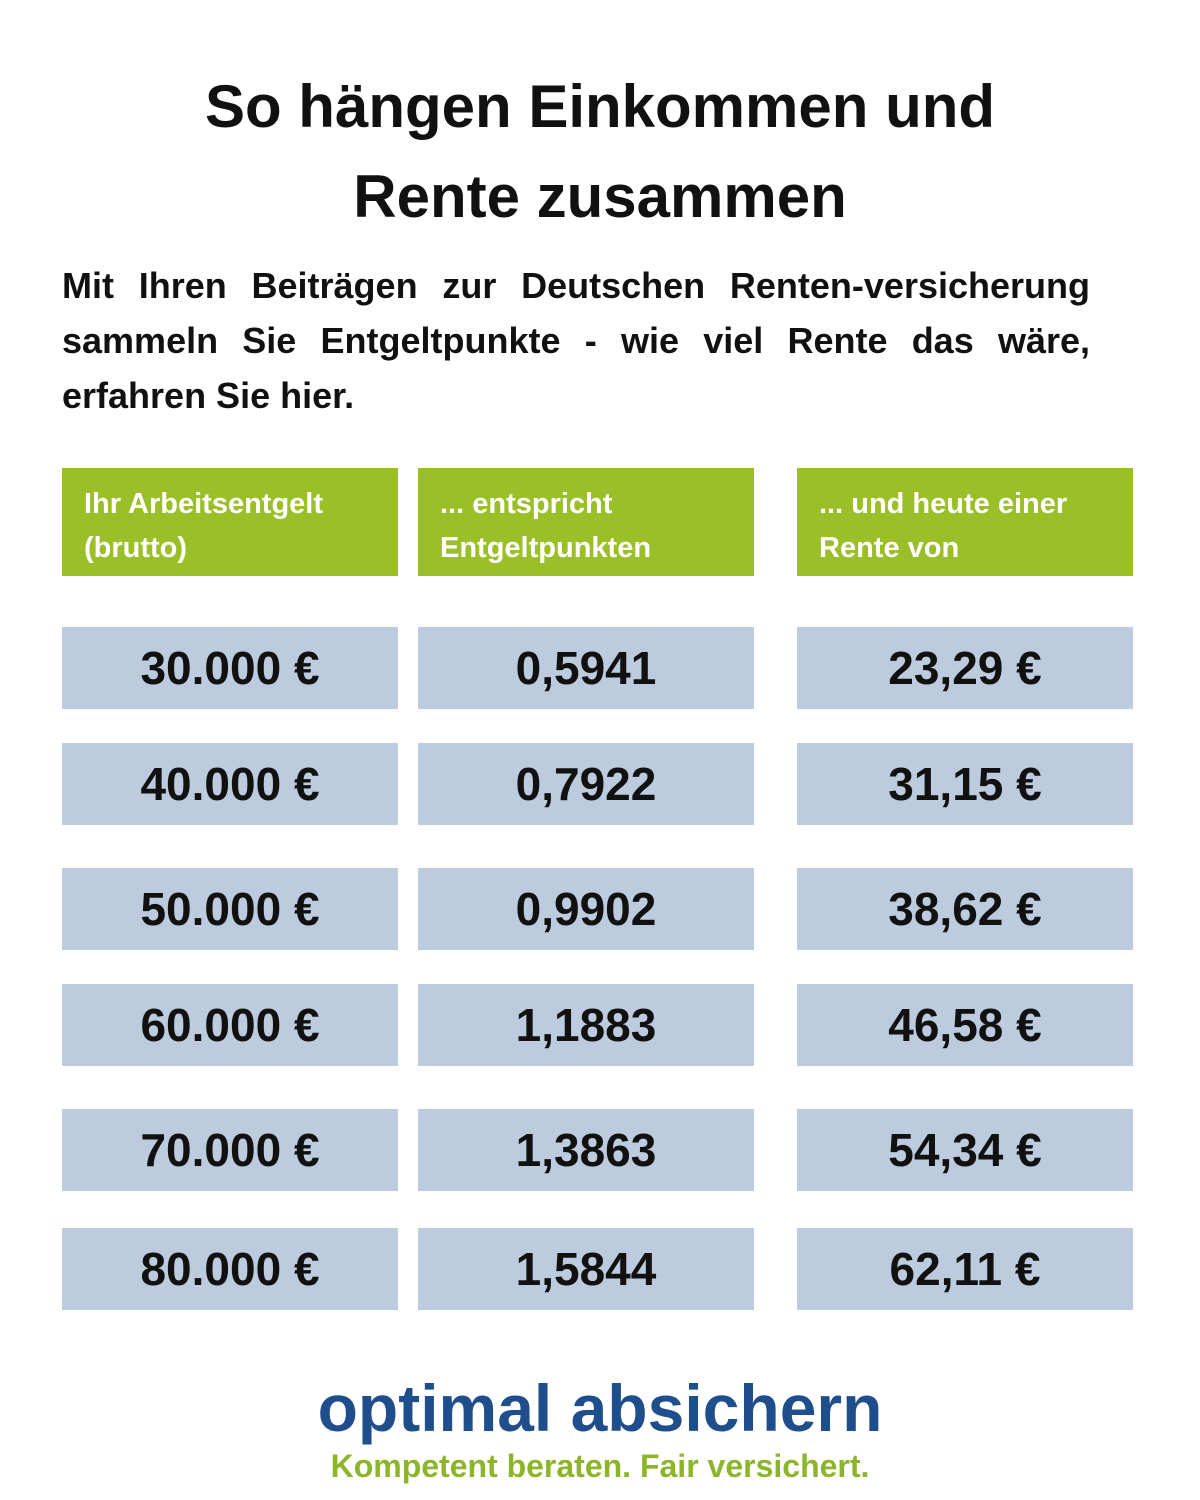  What do you see at coordinates (965, 909) in the screenshot?
I see `table-cell: 38,62 €` at bounding box center [965, 909].